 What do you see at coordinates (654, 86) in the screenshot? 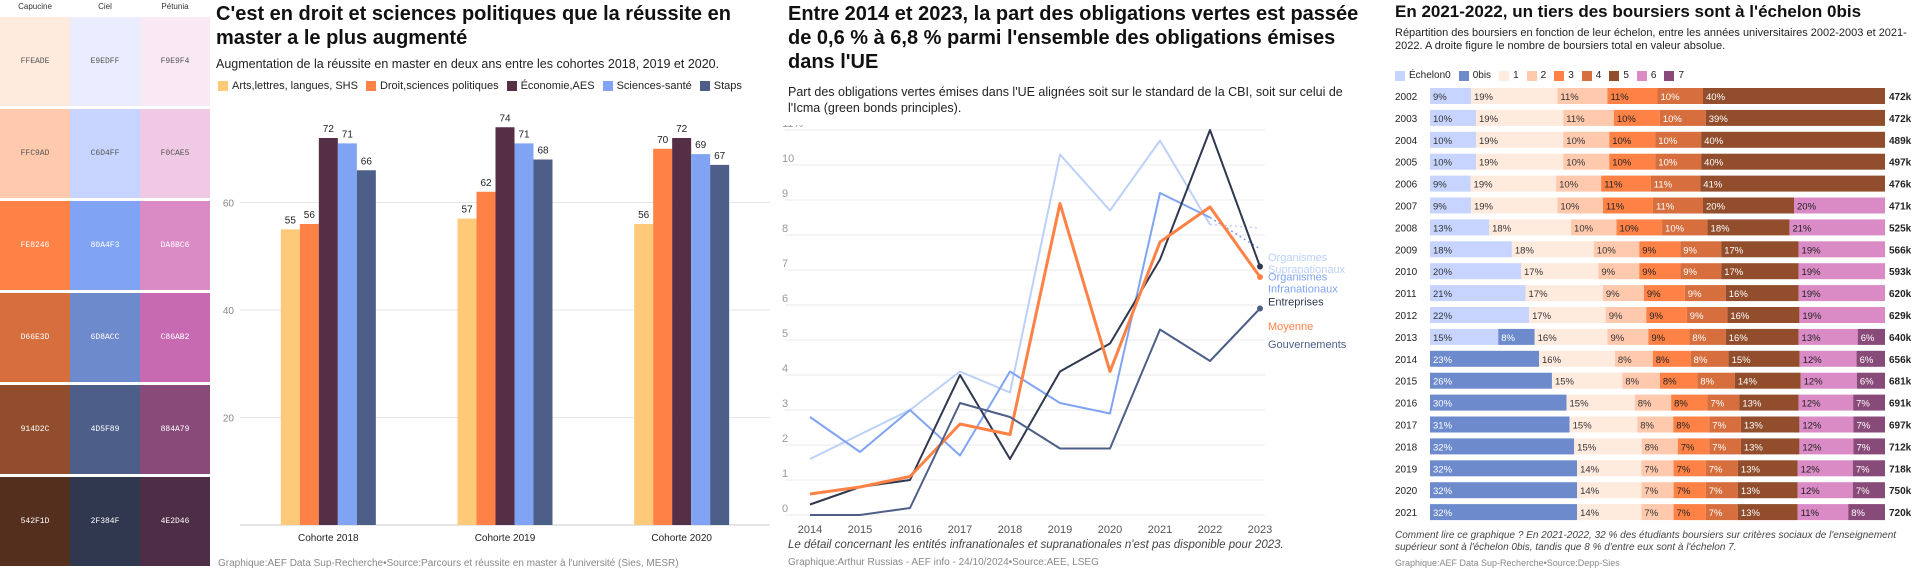
I see `legend-label: Sciences-santé` at bounding box center [654, 86].